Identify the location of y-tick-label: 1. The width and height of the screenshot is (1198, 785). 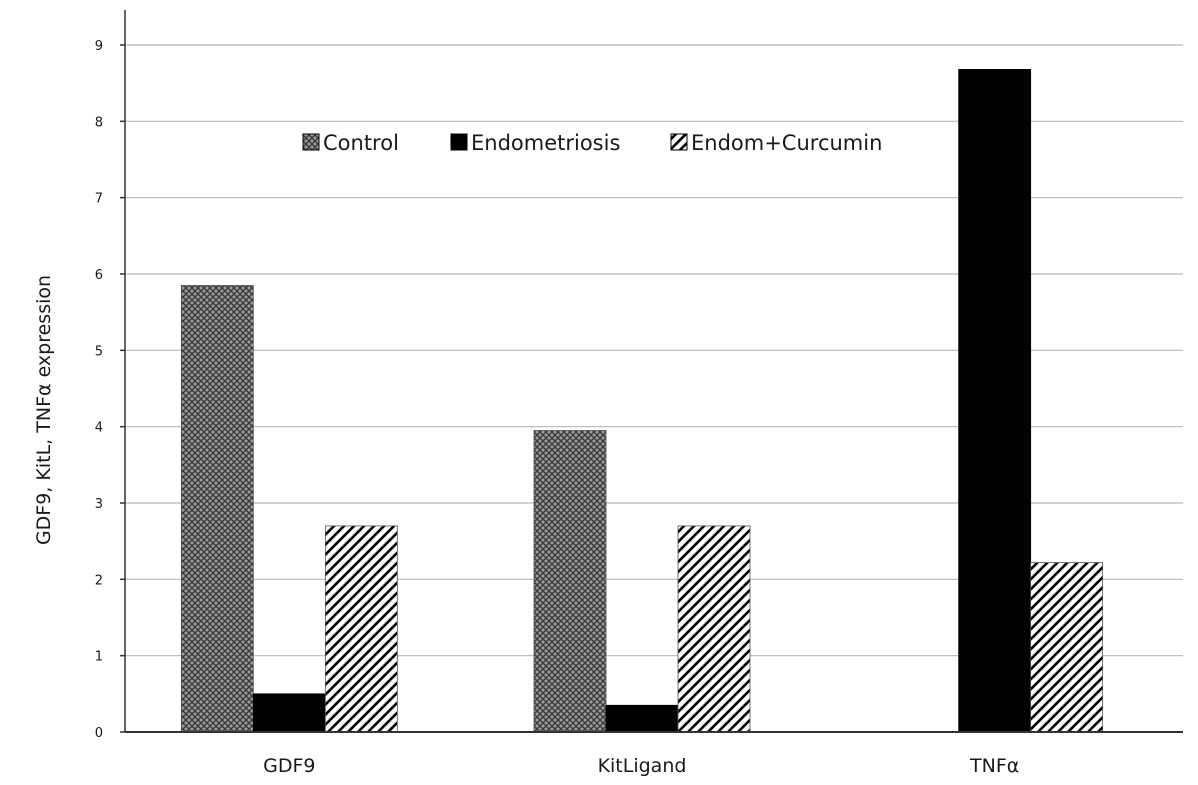
(99, 657).